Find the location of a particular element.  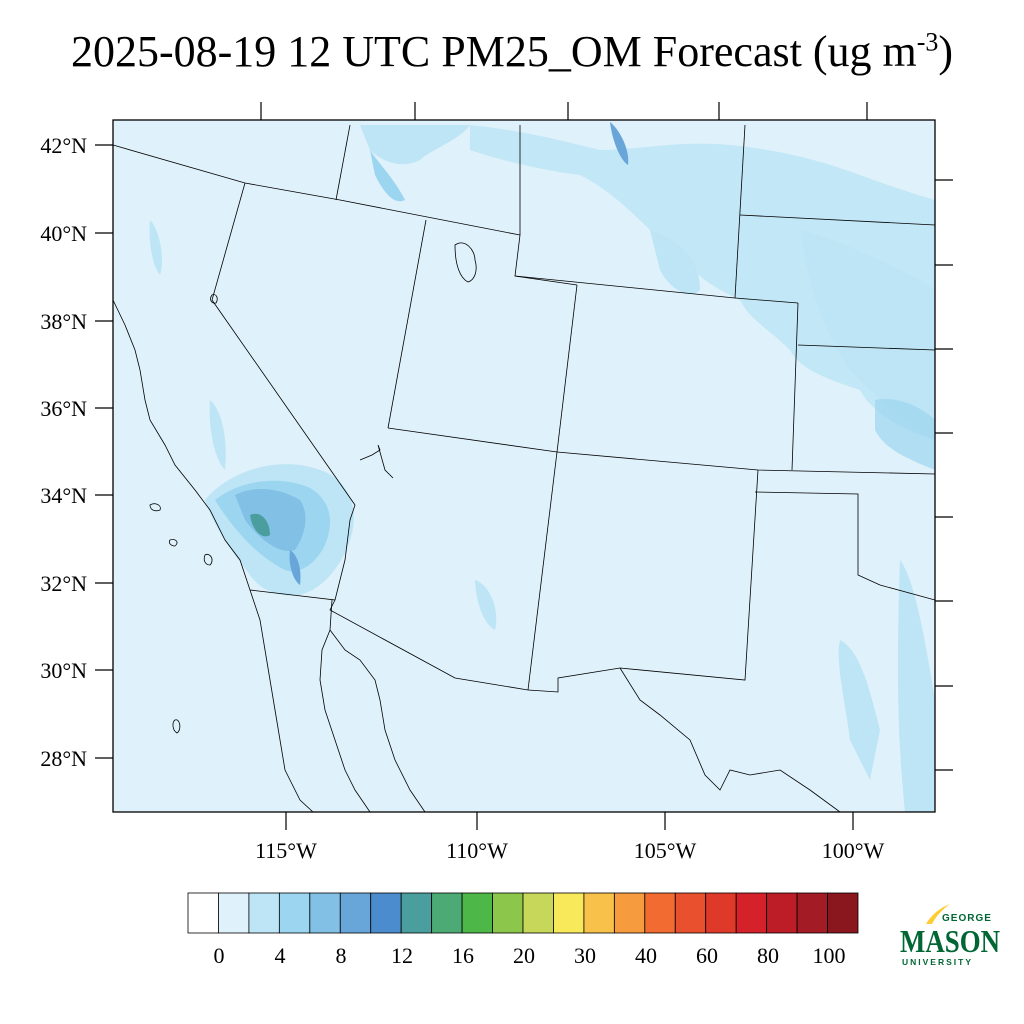

field-texas-east is located at coordinates (916, 686).